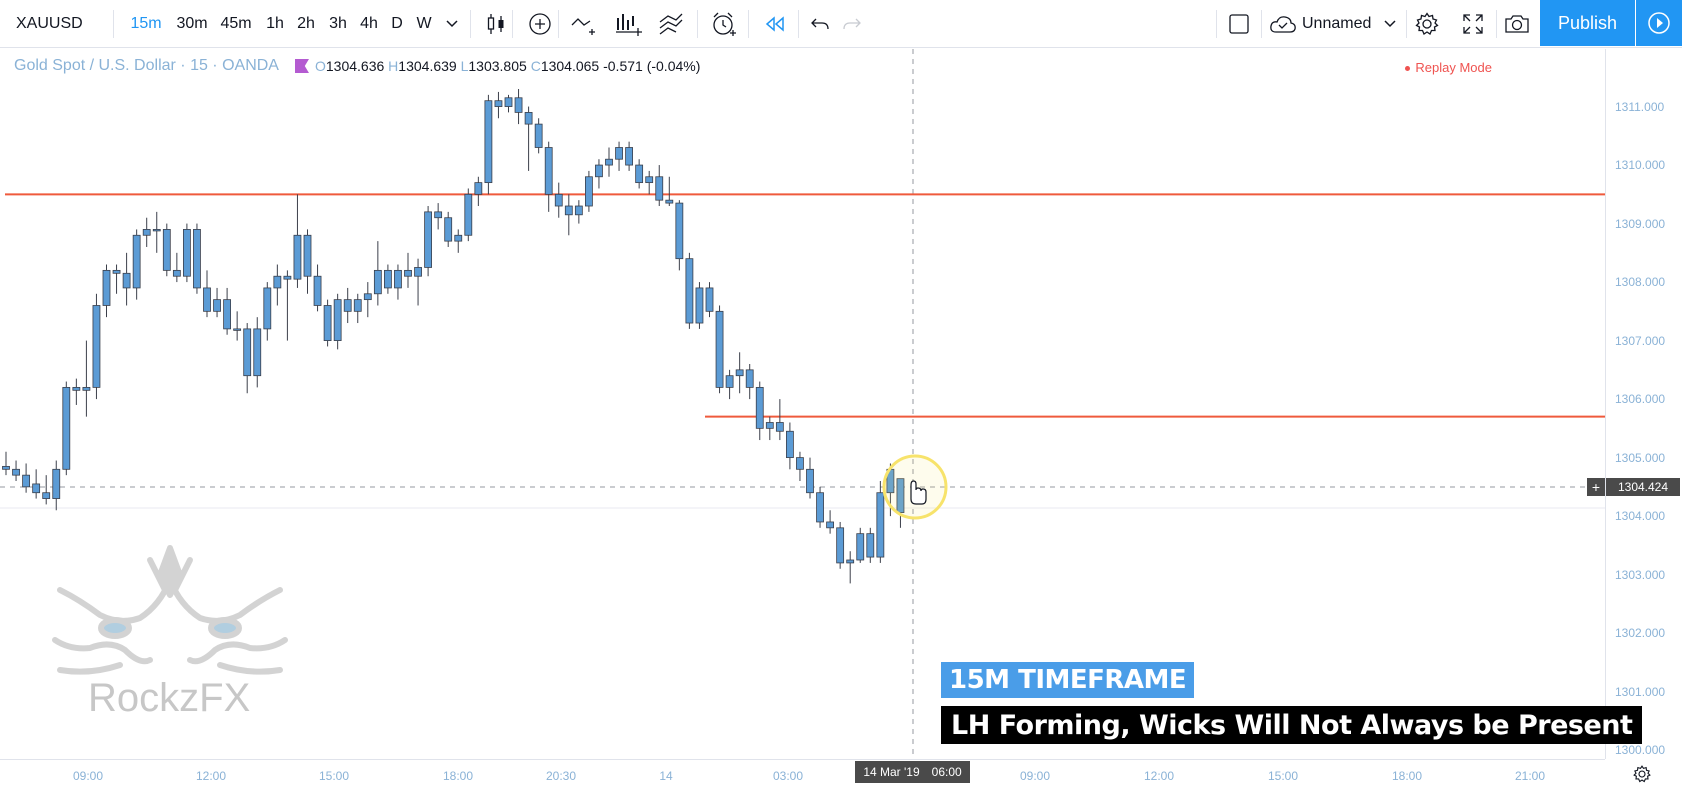 The height and width of the screenshot is (796, 1682). What do you see at coordinates (424, 23) in the screenshot?
I see `timeframe-w: W` at bounding box center [424, 23].